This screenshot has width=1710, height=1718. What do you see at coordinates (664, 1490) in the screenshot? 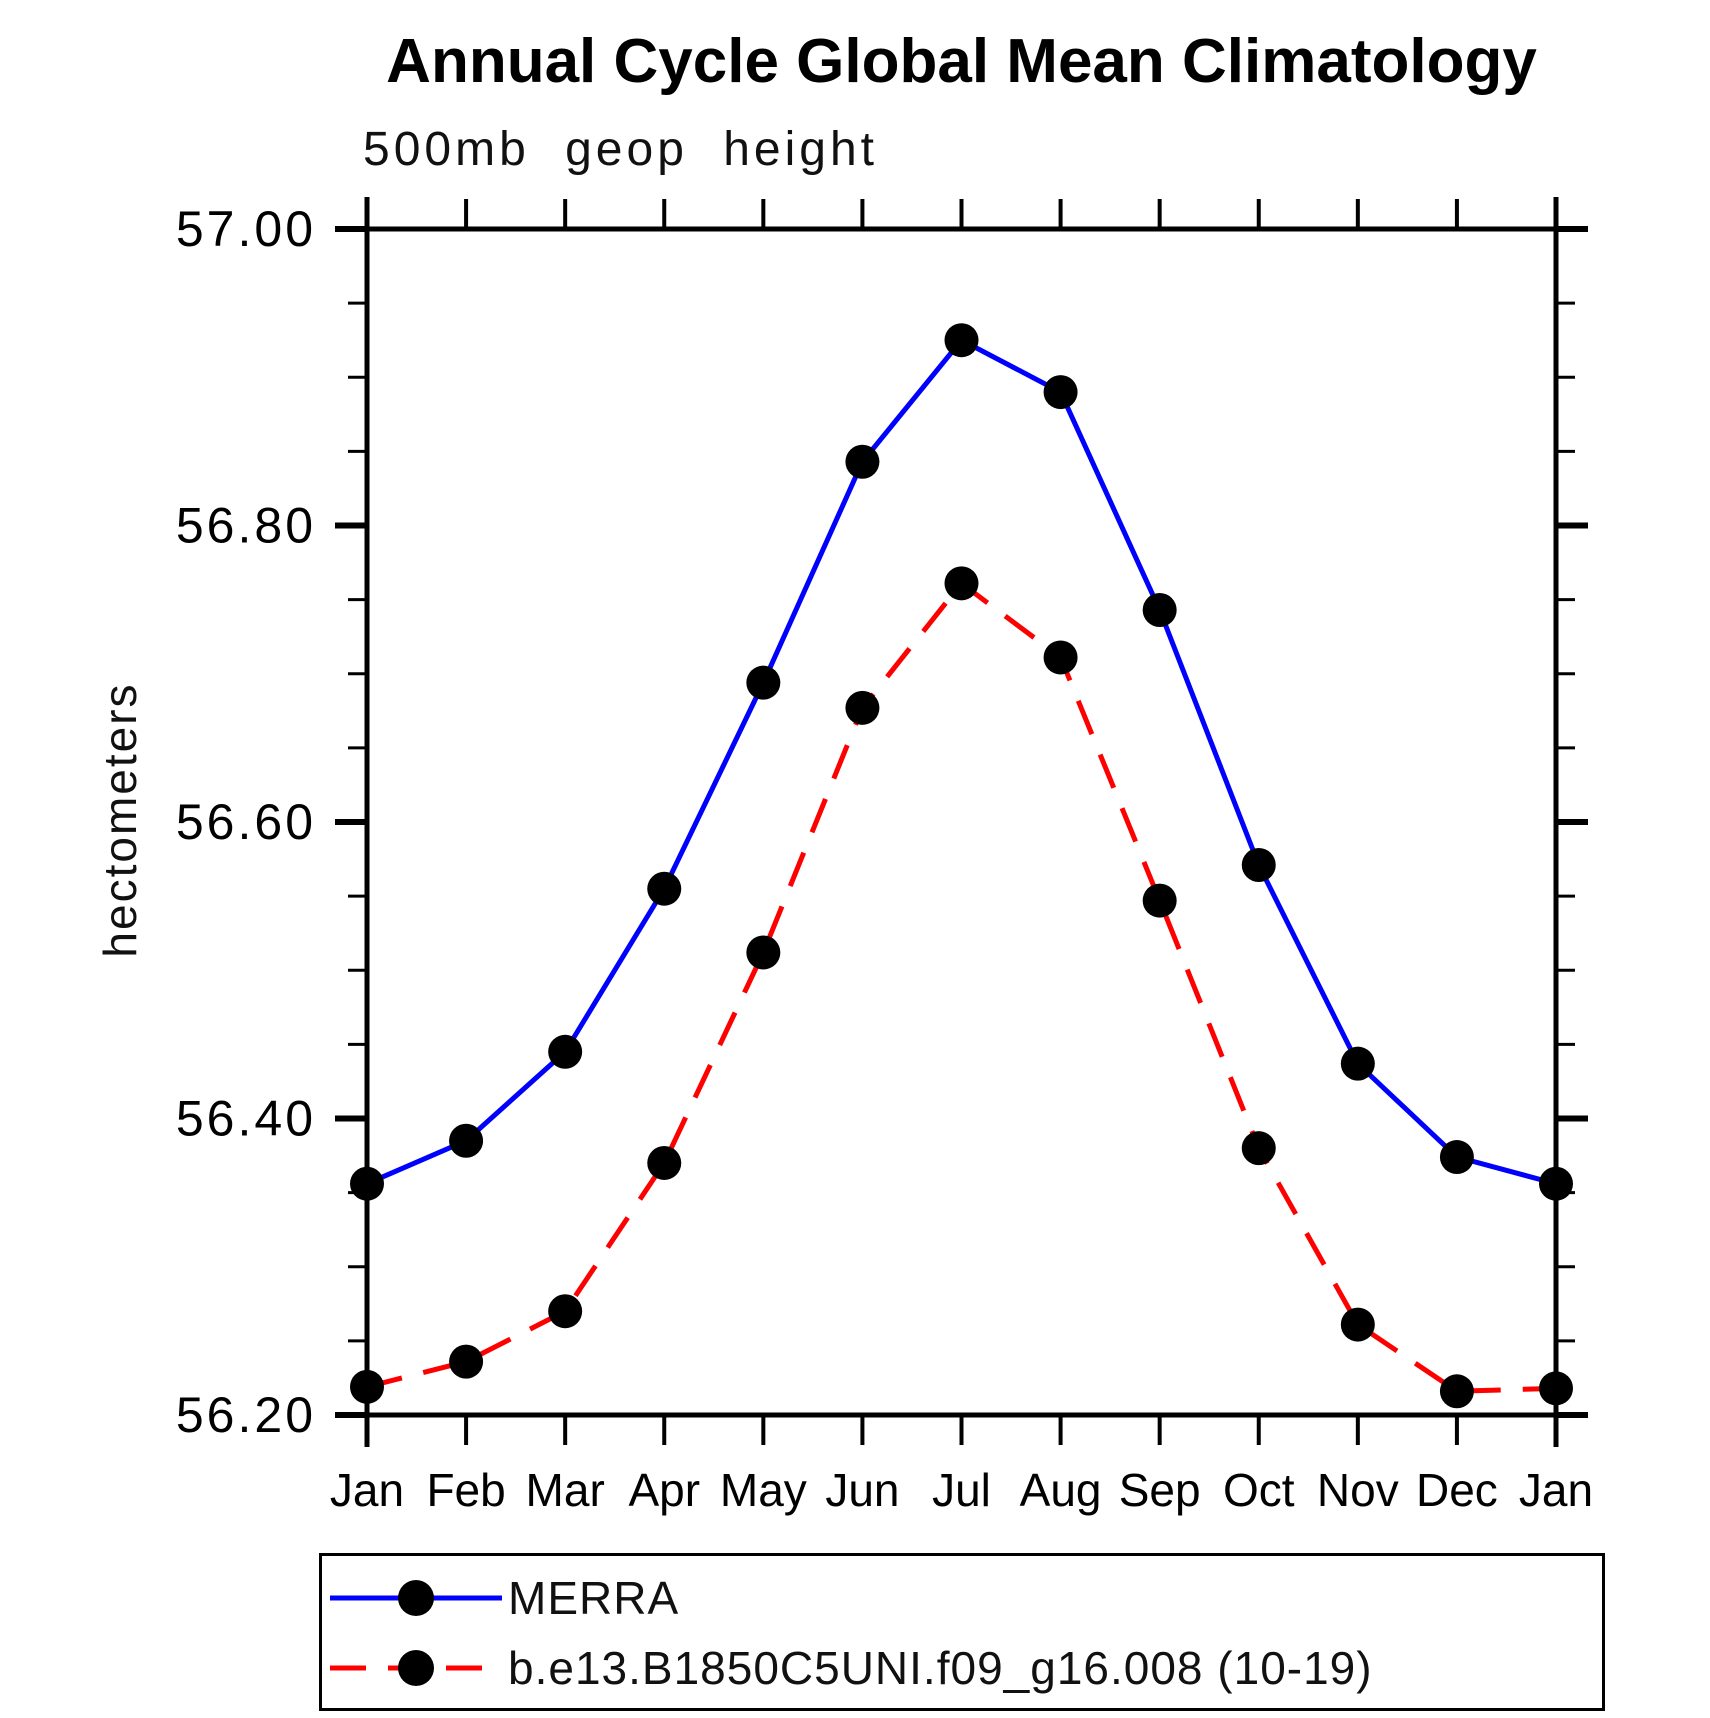
I see `x-axis-tick-label: Apr` at bounding box center [664, 1490].